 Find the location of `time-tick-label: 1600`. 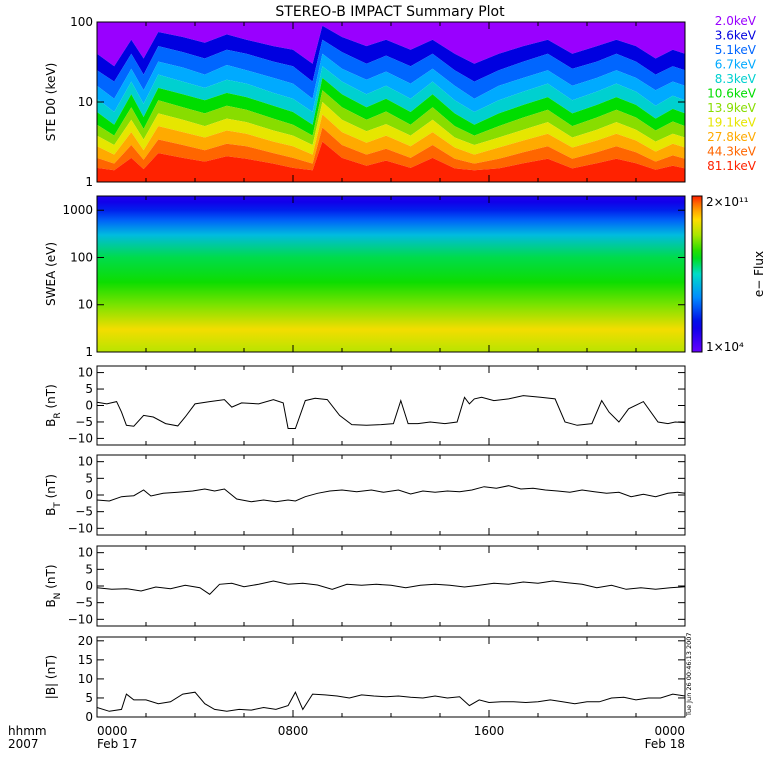

time-tick-label: 1600 is located at coordinates (489, 731).